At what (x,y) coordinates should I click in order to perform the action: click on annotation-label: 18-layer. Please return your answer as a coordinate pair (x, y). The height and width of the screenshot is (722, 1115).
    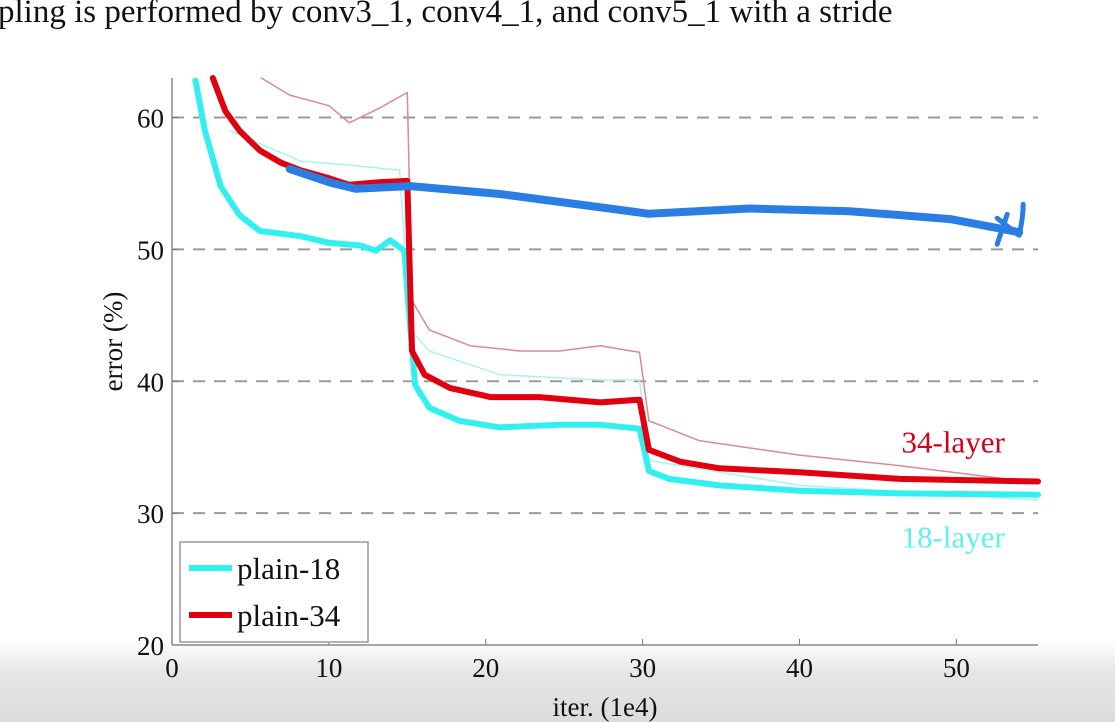
    Looking at the image, I should click on (954, 536).